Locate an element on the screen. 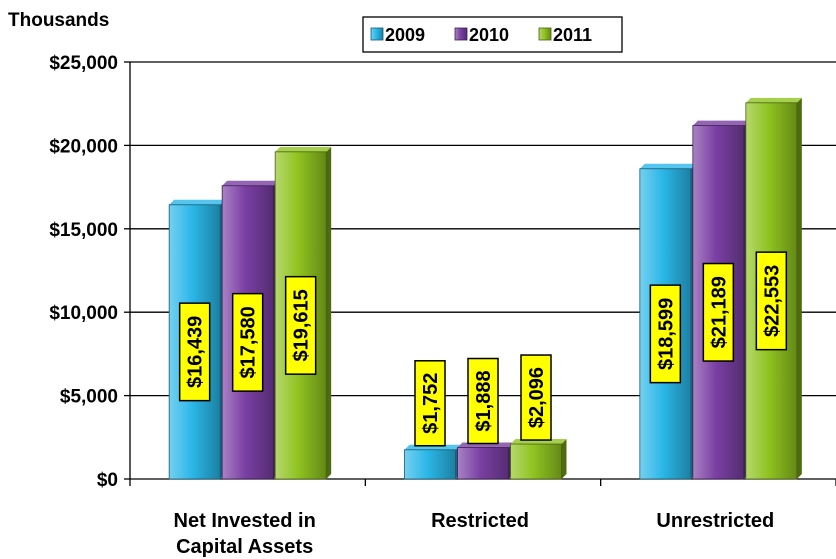 Image resolution: width=836 pixels, height=559 pixels. bar-2010 is located at coordinates (483, 463).